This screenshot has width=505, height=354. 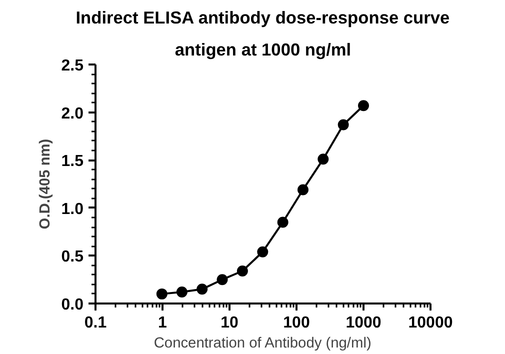 I want to click on y-axis-title: O.D.(405 nm), so click(x=45, y=184).